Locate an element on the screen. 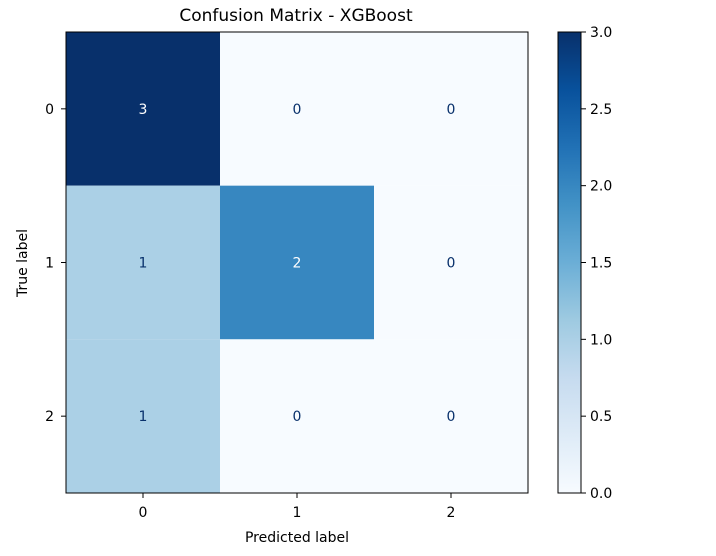 The width and height of the screenshot is (716, 556). x-tick-label: 1 is located at coordinates (297, 513).